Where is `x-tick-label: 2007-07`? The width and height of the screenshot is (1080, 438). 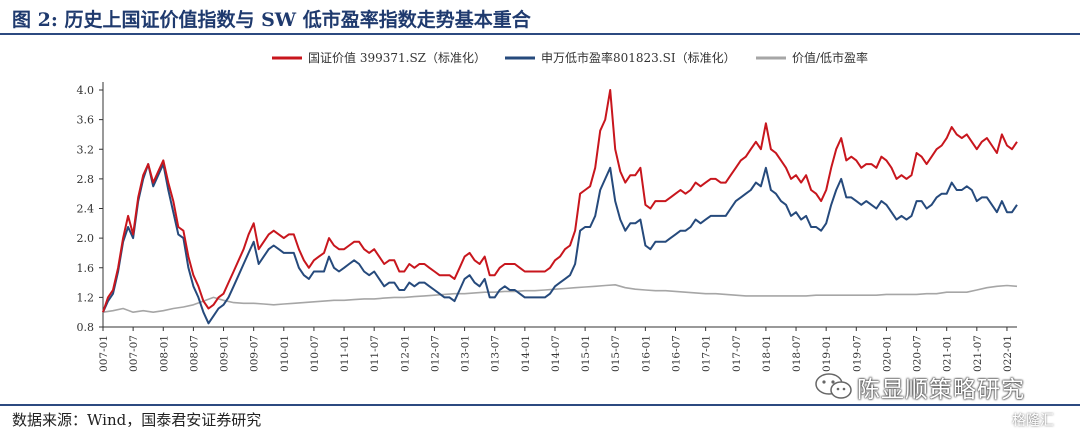 x-tick-label: 2007-07 is located at coordinates (134, 353).